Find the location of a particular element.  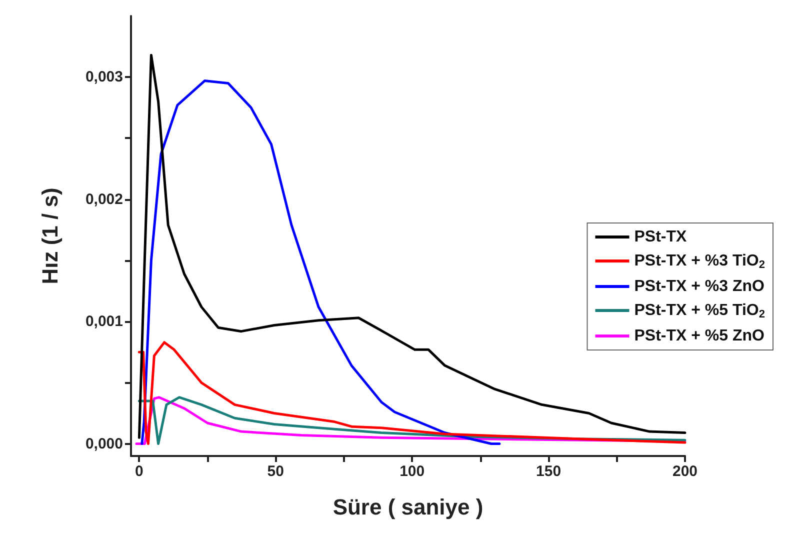

legend-label: PSt-TX + %5 ZnO is located at coordinates (699, 336).